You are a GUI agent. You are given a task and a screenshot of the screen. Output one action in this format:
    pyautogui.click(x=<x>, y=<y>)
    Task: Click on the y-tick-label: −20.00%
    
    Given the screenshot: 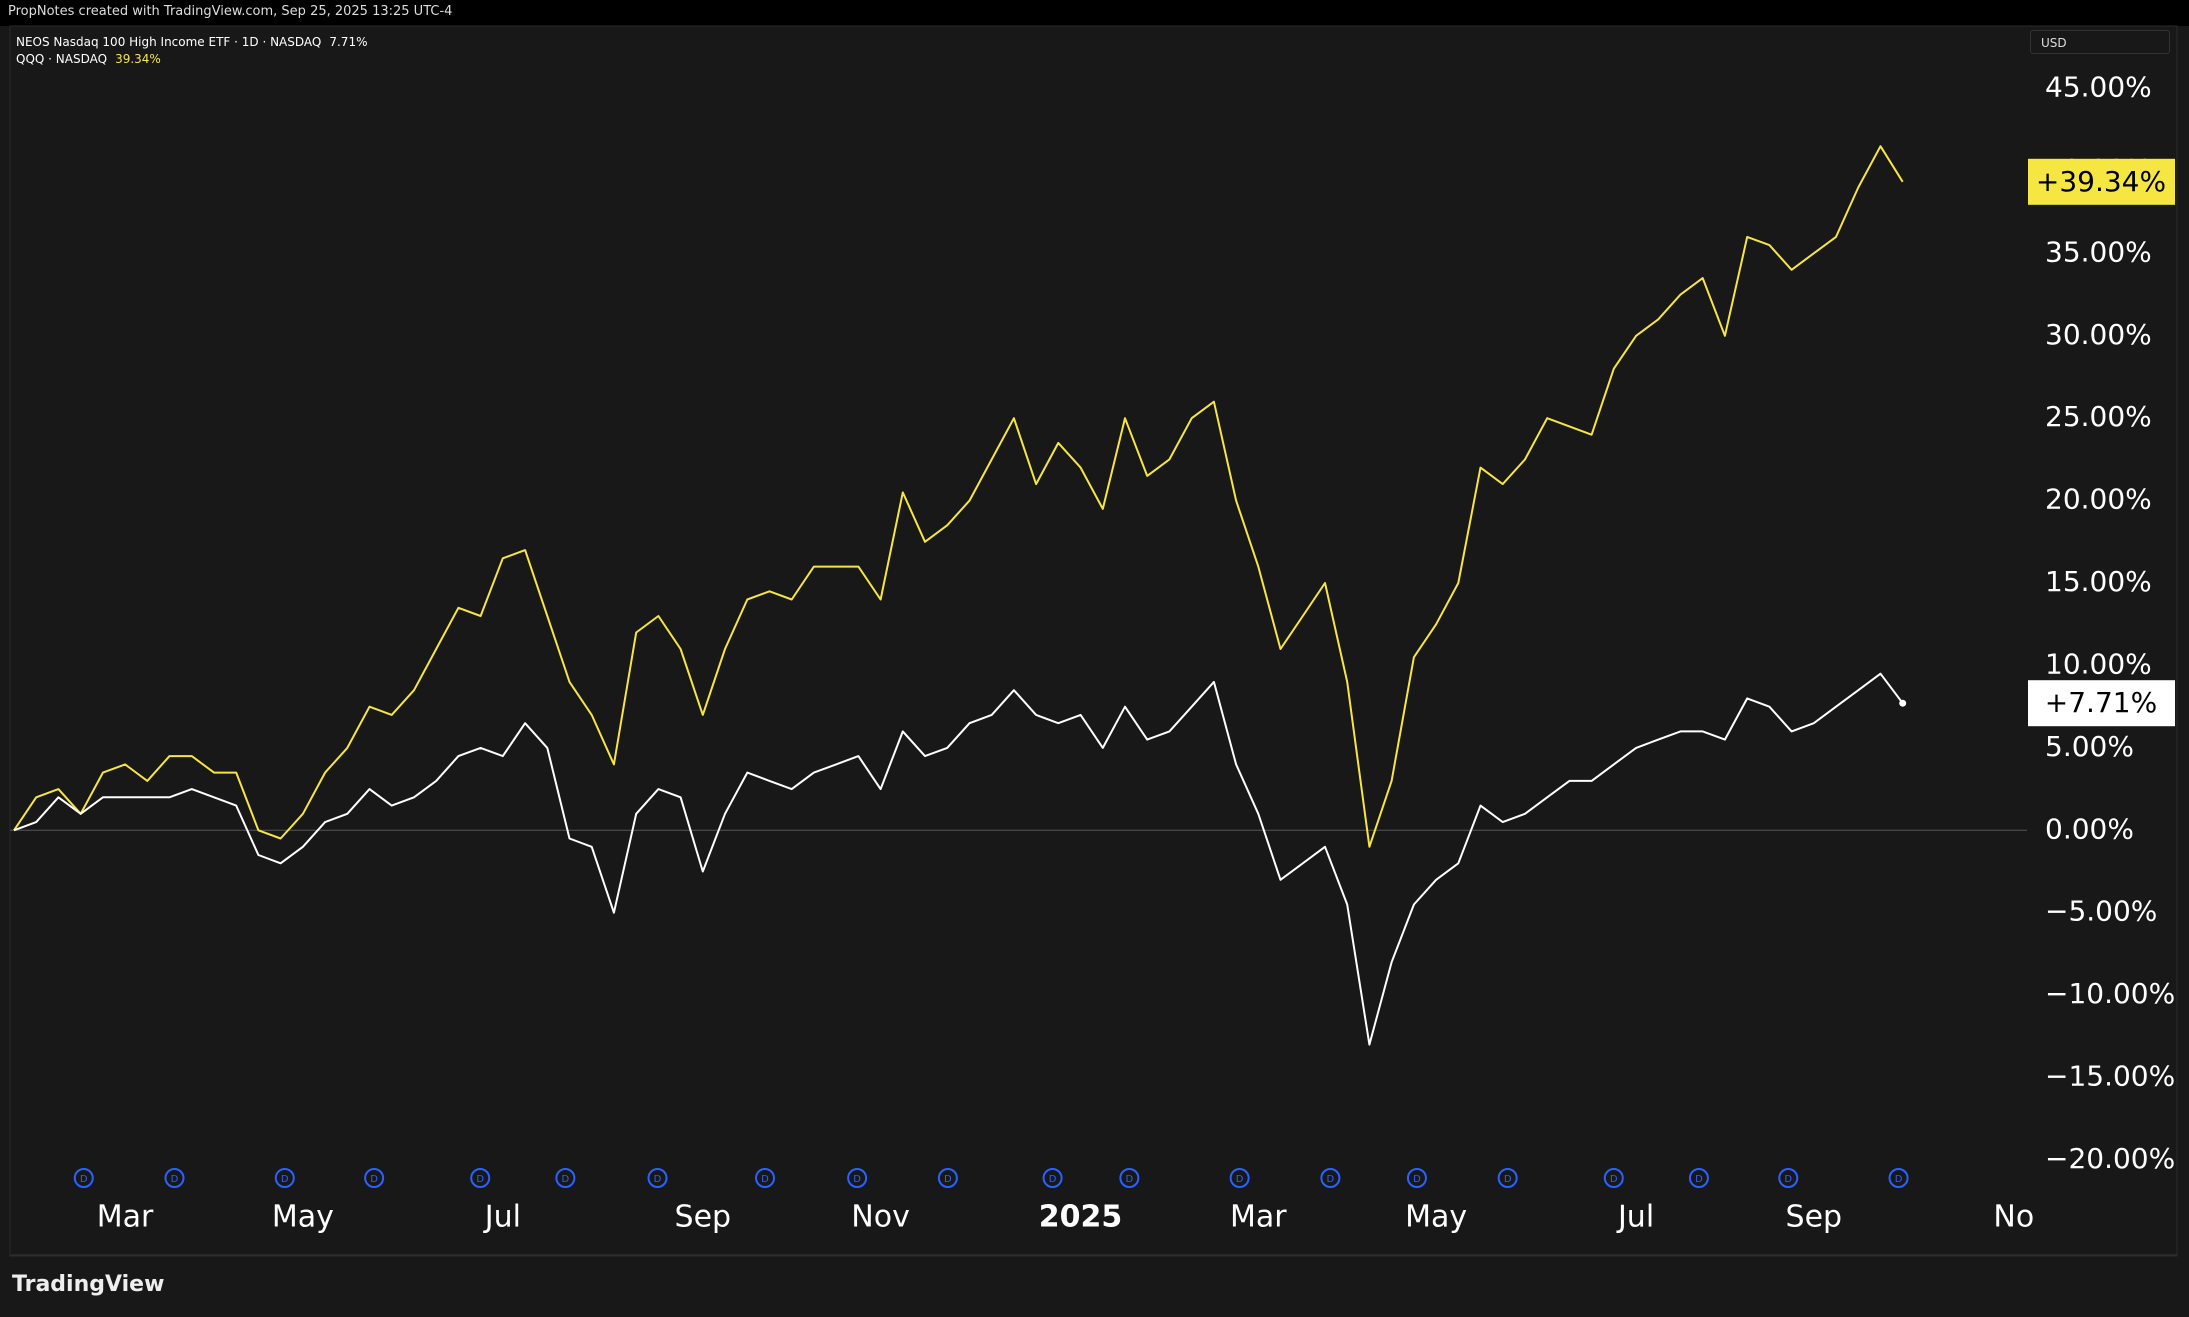 What is the action you would take?
    pyautogui.click(x=2110, y=1158)
    